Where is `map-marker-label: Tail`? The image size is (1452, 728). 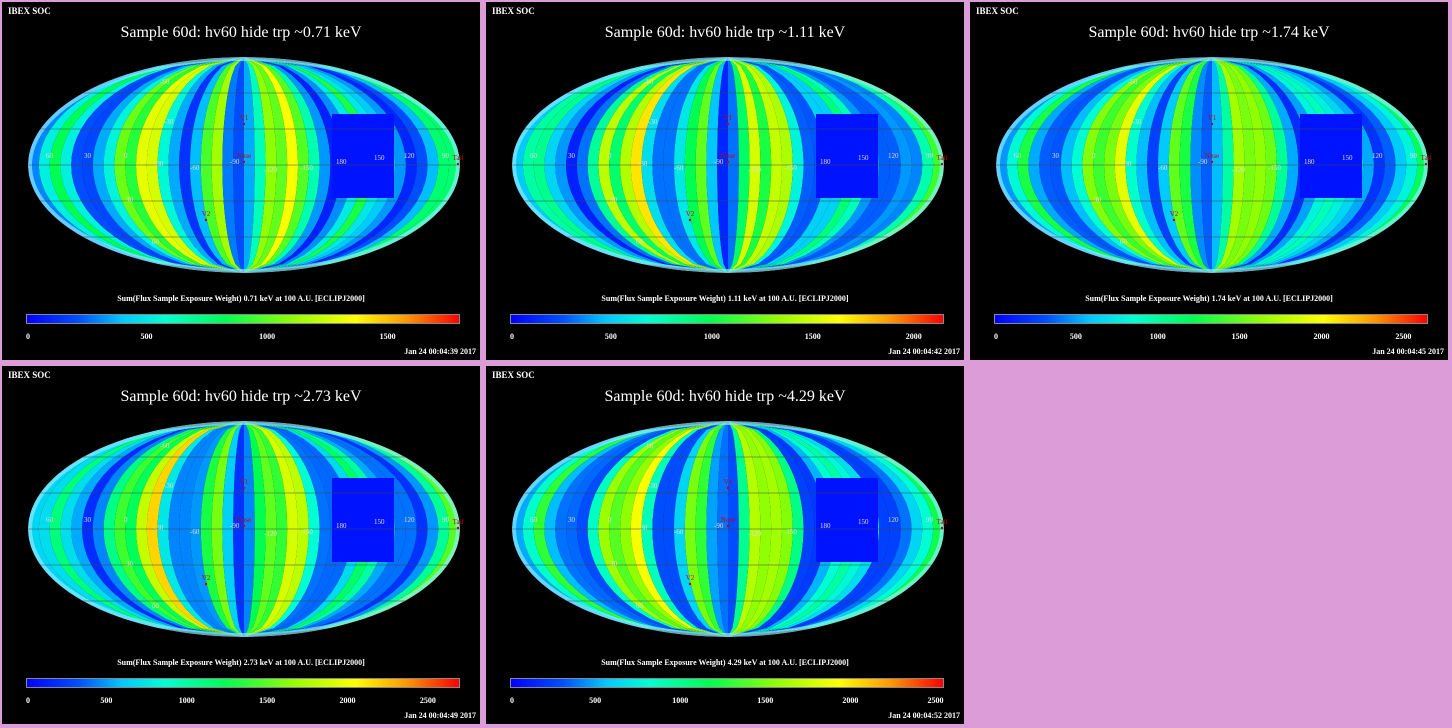
map-marker-label: Tail is located at coordinates (458, 158).